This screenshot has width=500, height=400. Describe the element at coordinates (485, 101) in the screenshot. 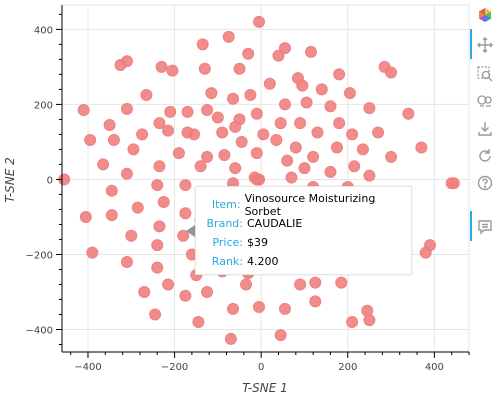

I see `wheel-zoom-icon` at that location.